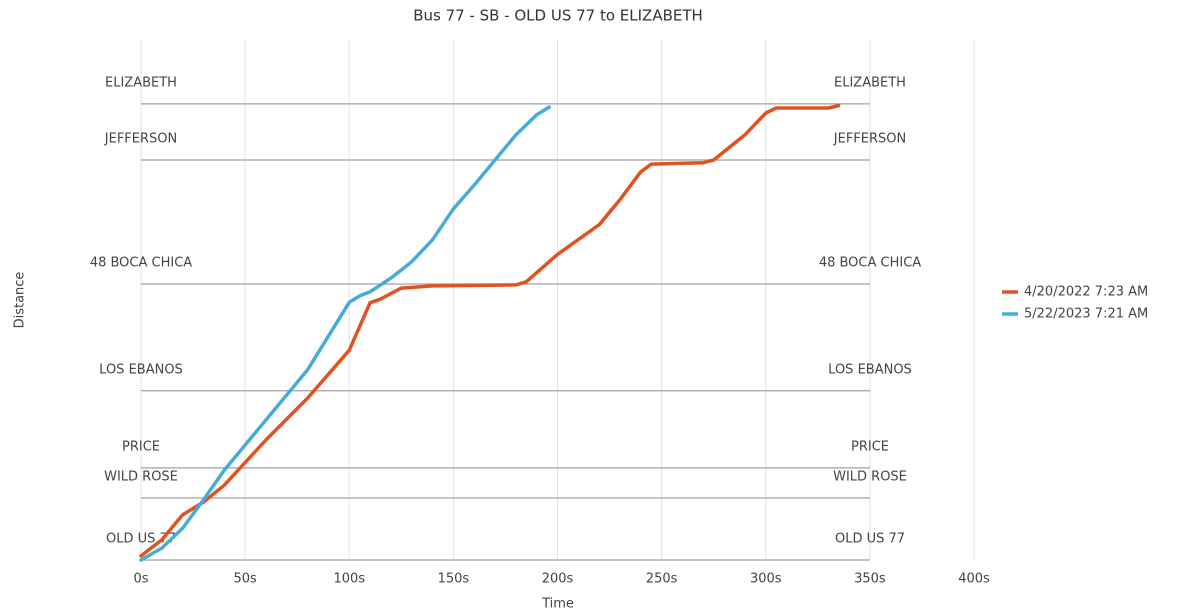  What do you see at coordinates (140, 579) in the screenshot?
I see `x-tick-label: 0s` at bounding box center [140, 579].